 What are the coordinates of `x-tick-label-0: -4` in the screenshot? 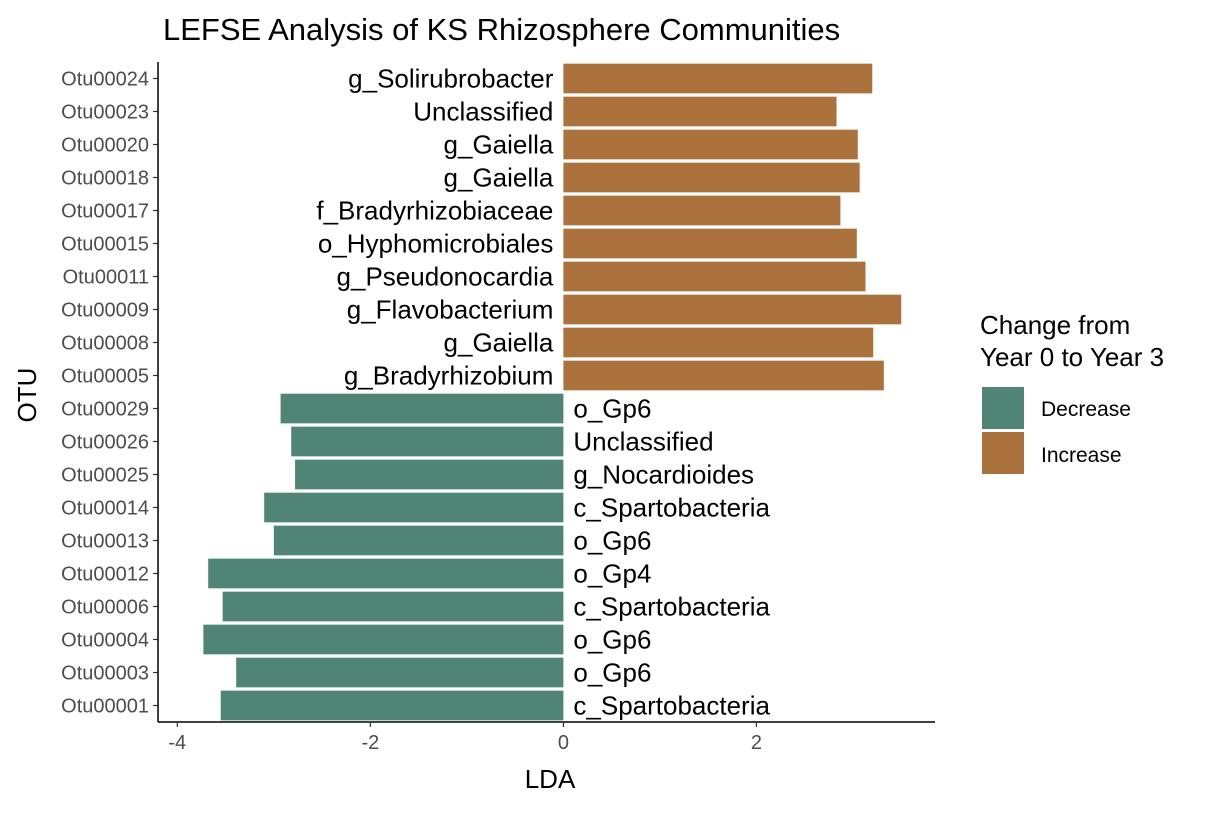 It's located at (177, 743).